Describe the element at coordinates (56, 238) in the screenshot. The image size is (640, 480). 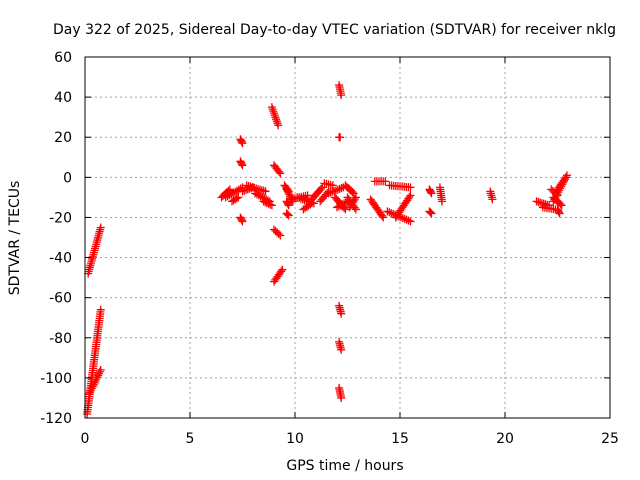
I see `y-tick-labels: -120 -100 -80 -60 -40 -20 0 20 40 60` at that location.